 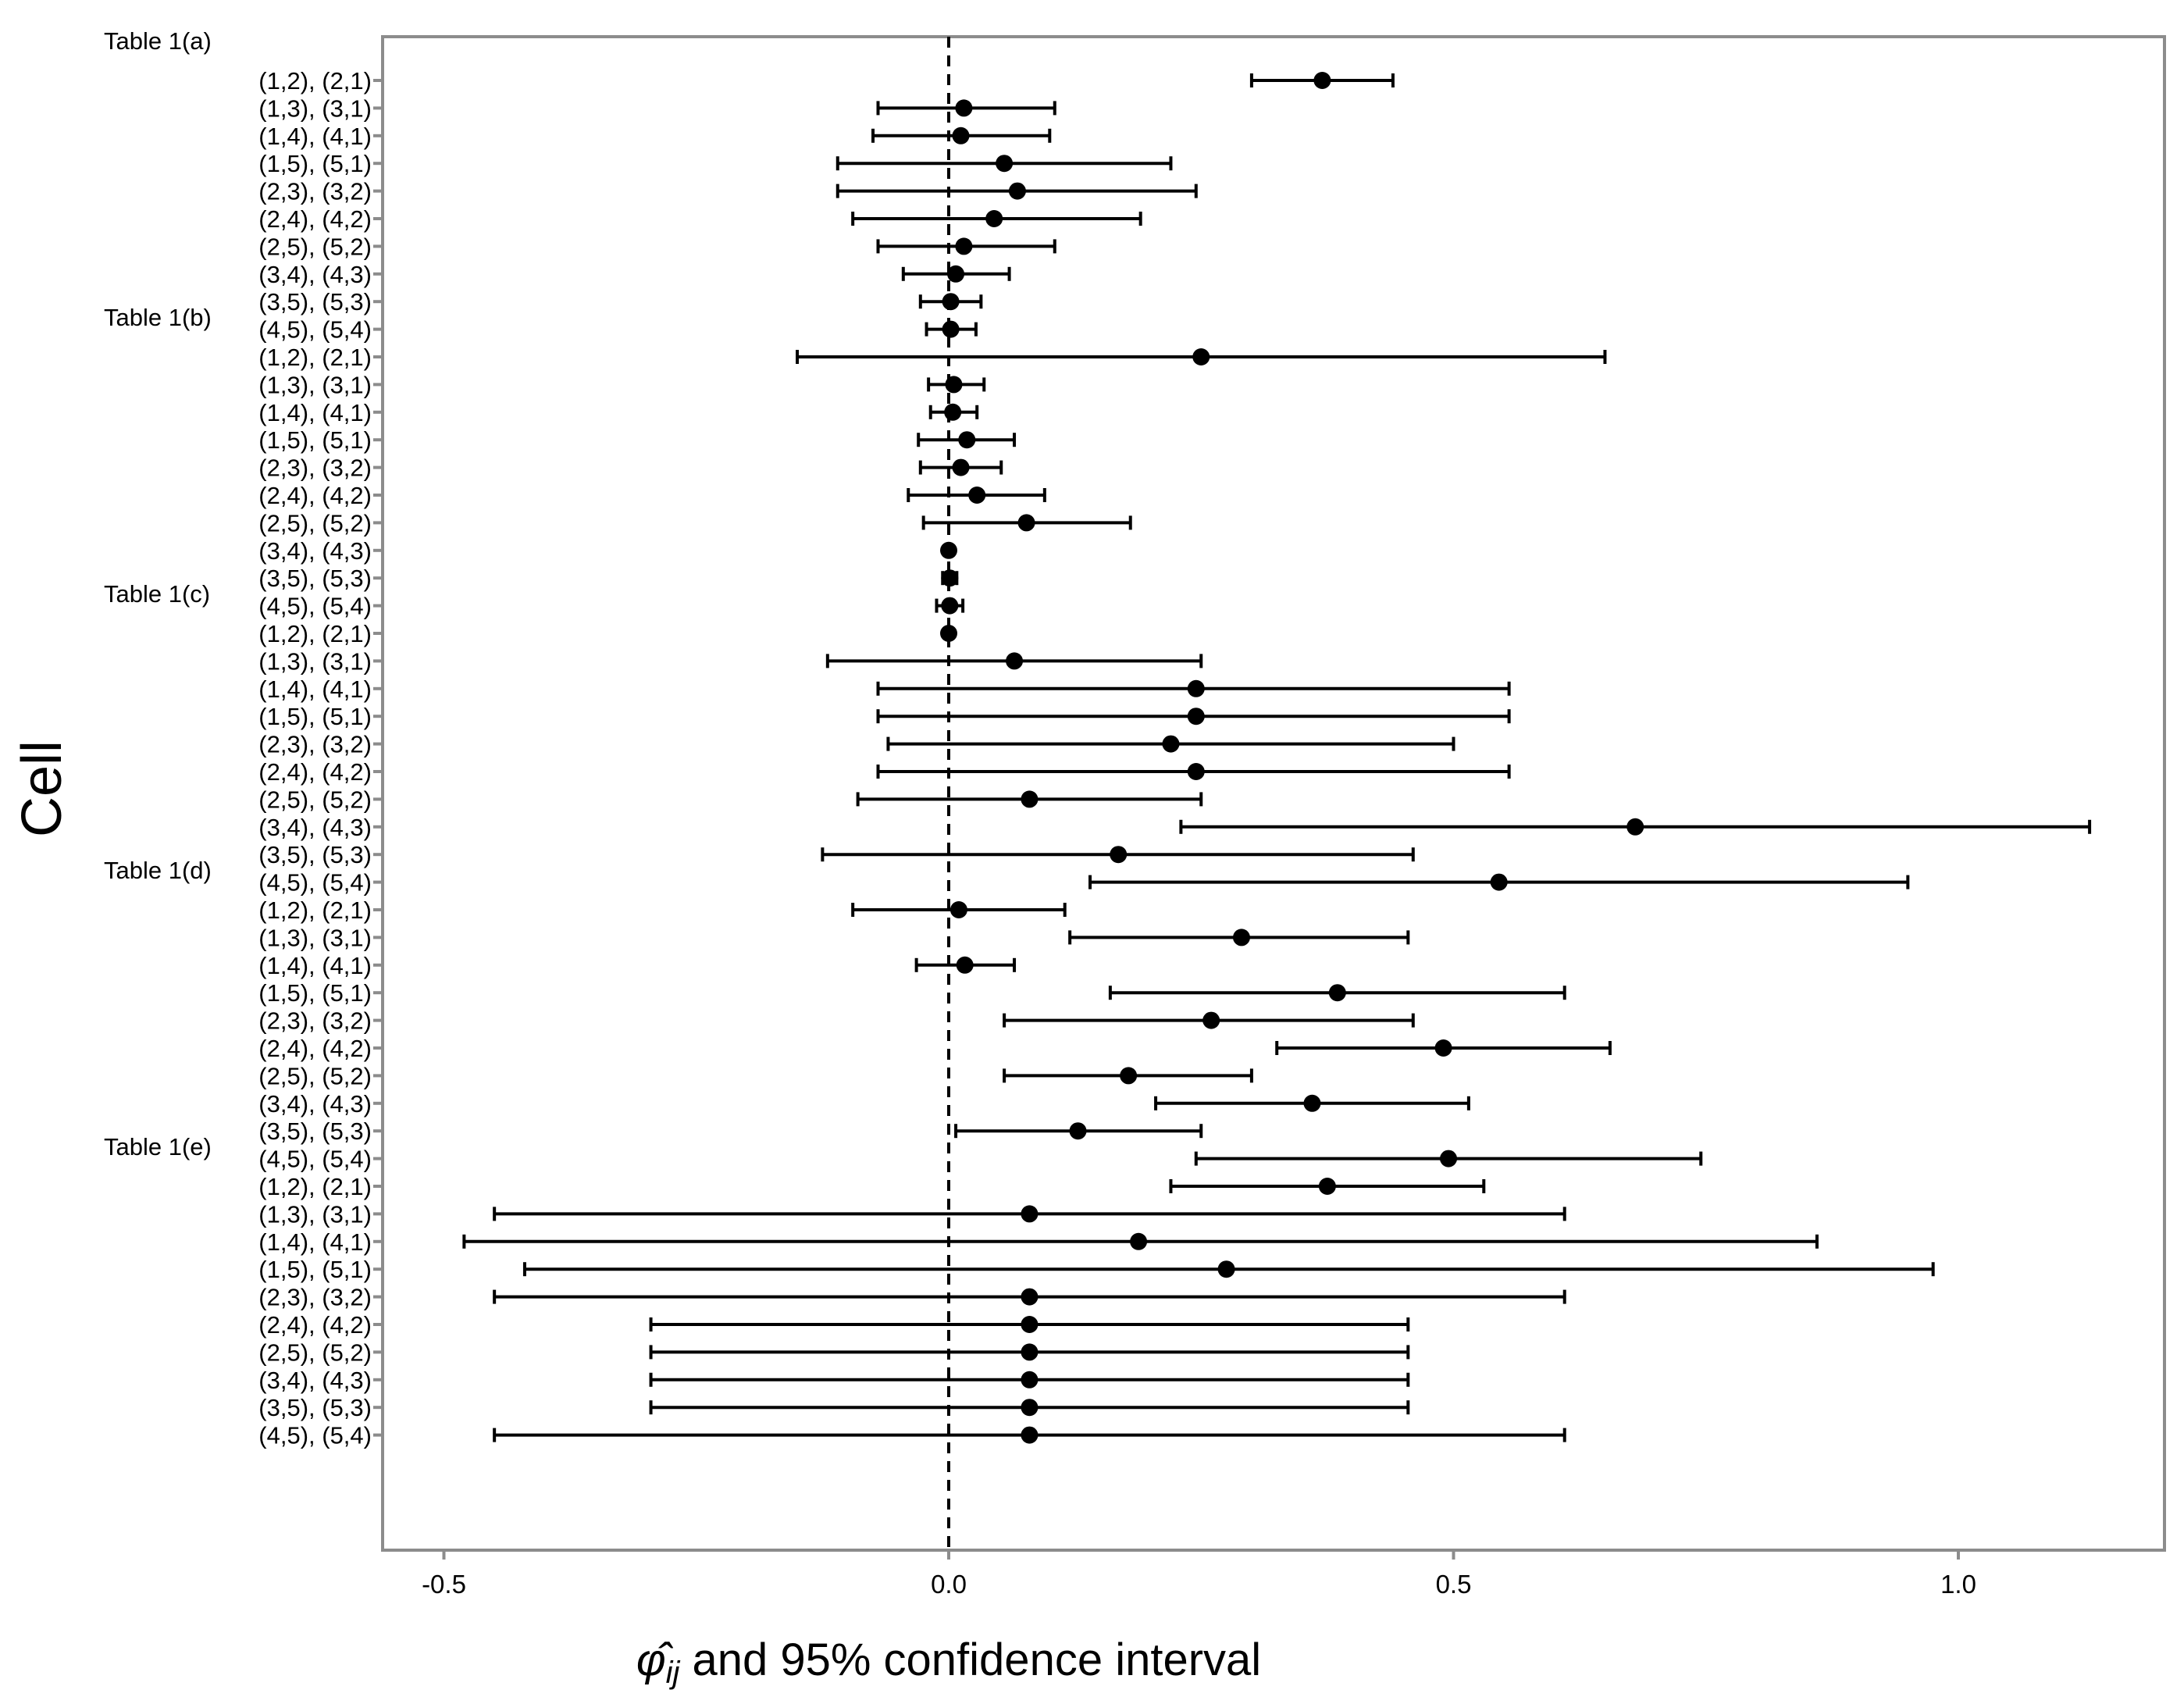 I want to click on group-label: Table 1(e), so click(x=158, y=1146).